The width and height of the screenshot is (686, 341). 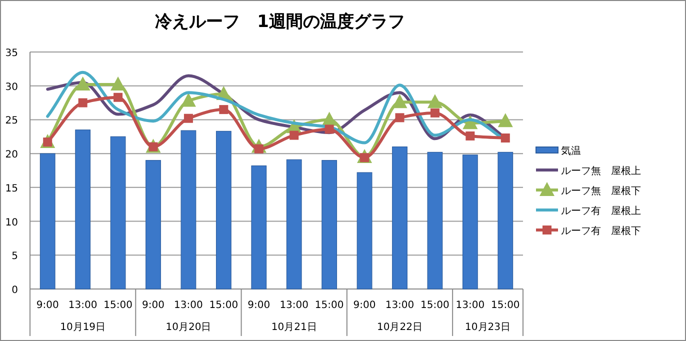 I want to click on text: 10月22日, so click(x=399, y=327).